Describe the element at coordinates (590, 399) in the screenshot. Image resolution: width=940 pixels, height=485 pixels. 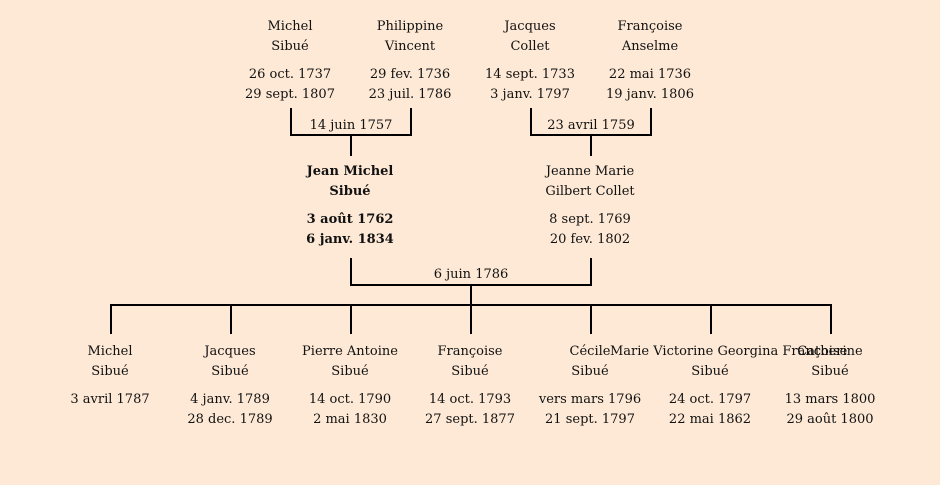
I see `person-birth-date: vers mars 1796` at that location.